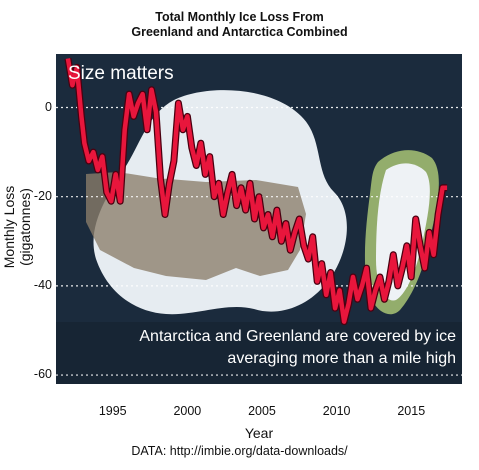 The height and width of the screenshot is (470, 479). Describe the element at coordinates (259, 433) in the screenshot. I see `x-axis-label: Year` at that location.